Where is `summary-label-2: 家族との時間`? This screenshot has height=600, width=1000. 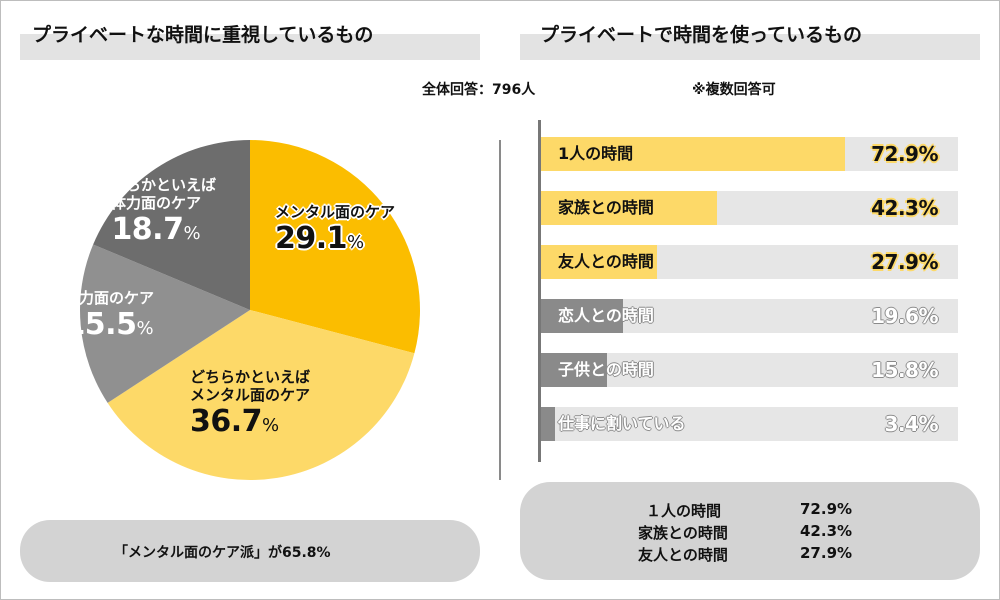
summary-label-2: 家族との時間 is located at coordinates (683, 533).